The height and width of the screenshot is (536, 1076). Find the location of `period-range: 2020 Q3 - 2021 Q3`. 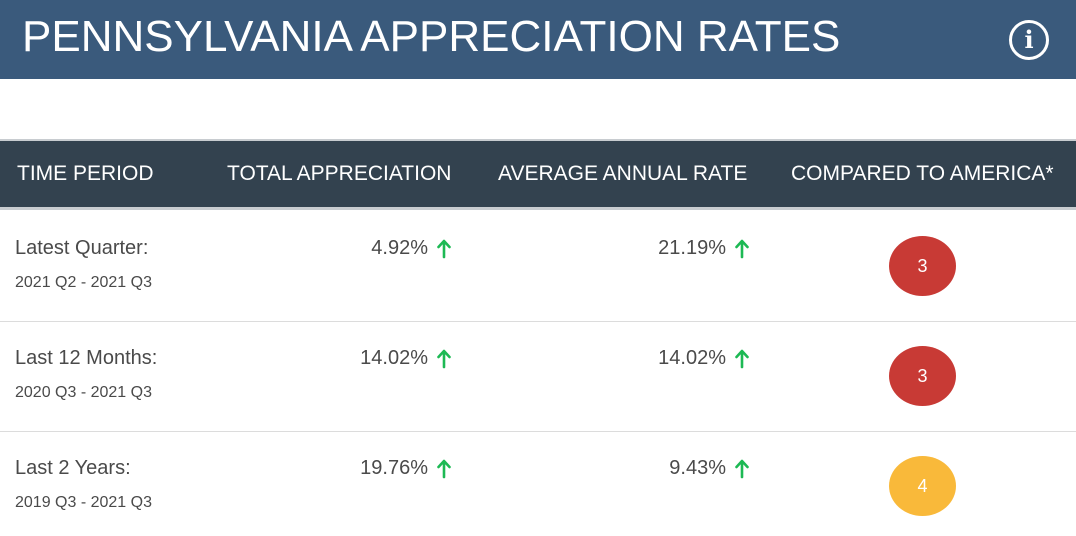

period-range: 2020 Q3 - 2021 Q3 is located at coordinates (83, 392).